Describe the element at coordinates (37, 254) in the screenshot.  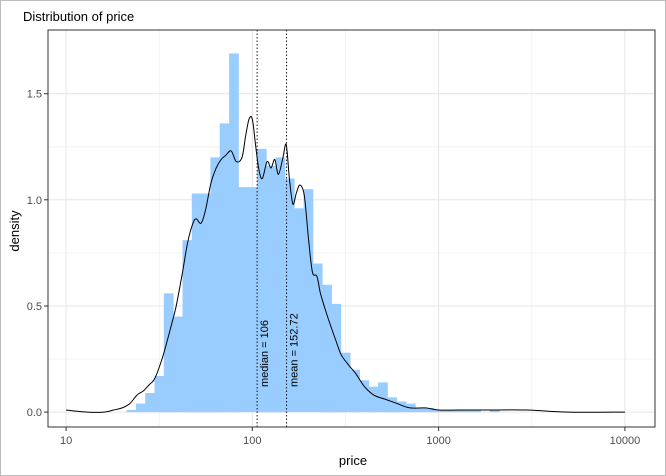
I see `y-axis-ticks: 0.0 0.5 1.0 1.5` at that location.